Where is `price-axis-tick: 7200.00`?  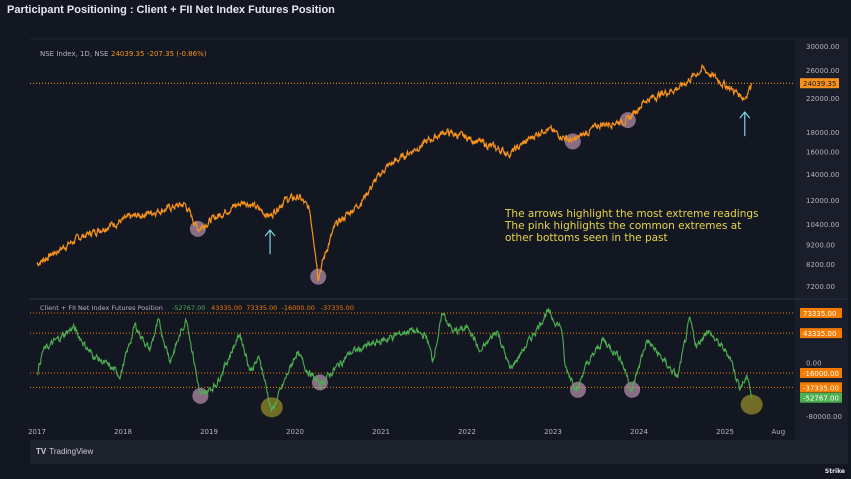 price-axis-tick: 7200.00 is located at coordinates (820, 287).